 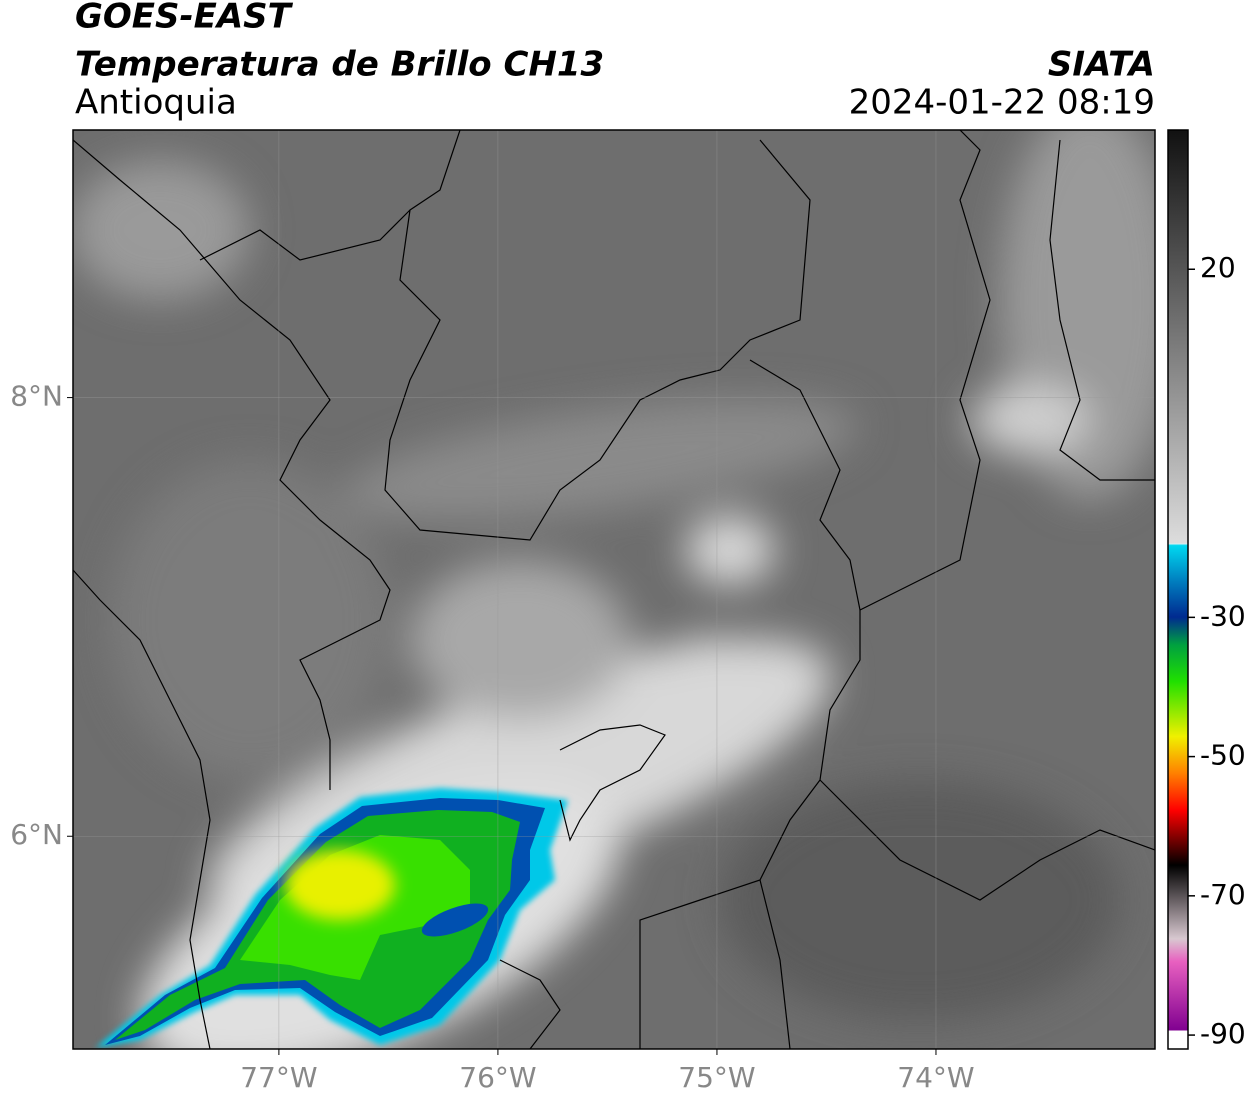 I want to click on colorbar-tick-label: -90, so click(x=1223, y=1033).